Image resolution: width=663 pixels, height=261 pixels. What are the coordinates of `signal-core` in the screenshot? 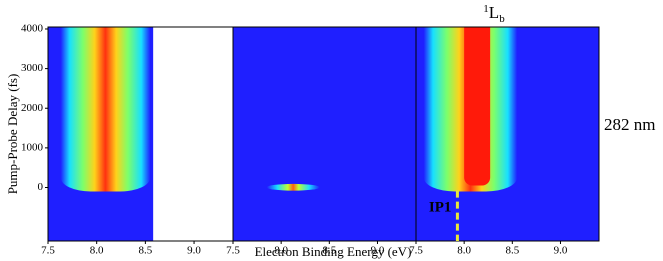 It's located at (477, 106).